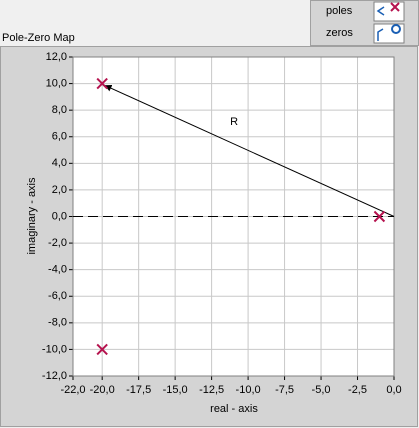 The width and height of the screenshot is (419, 428). What do you see at coordinates (138, 390) in the screenshot?
I see `x-tick-label: -17,5` at bounding box center [138, 390].